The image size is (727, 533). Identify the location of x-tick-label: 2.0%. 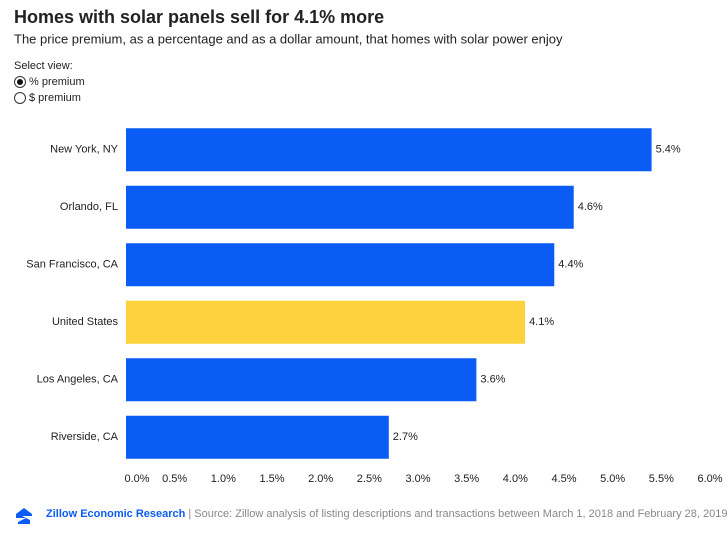
(320, 479).